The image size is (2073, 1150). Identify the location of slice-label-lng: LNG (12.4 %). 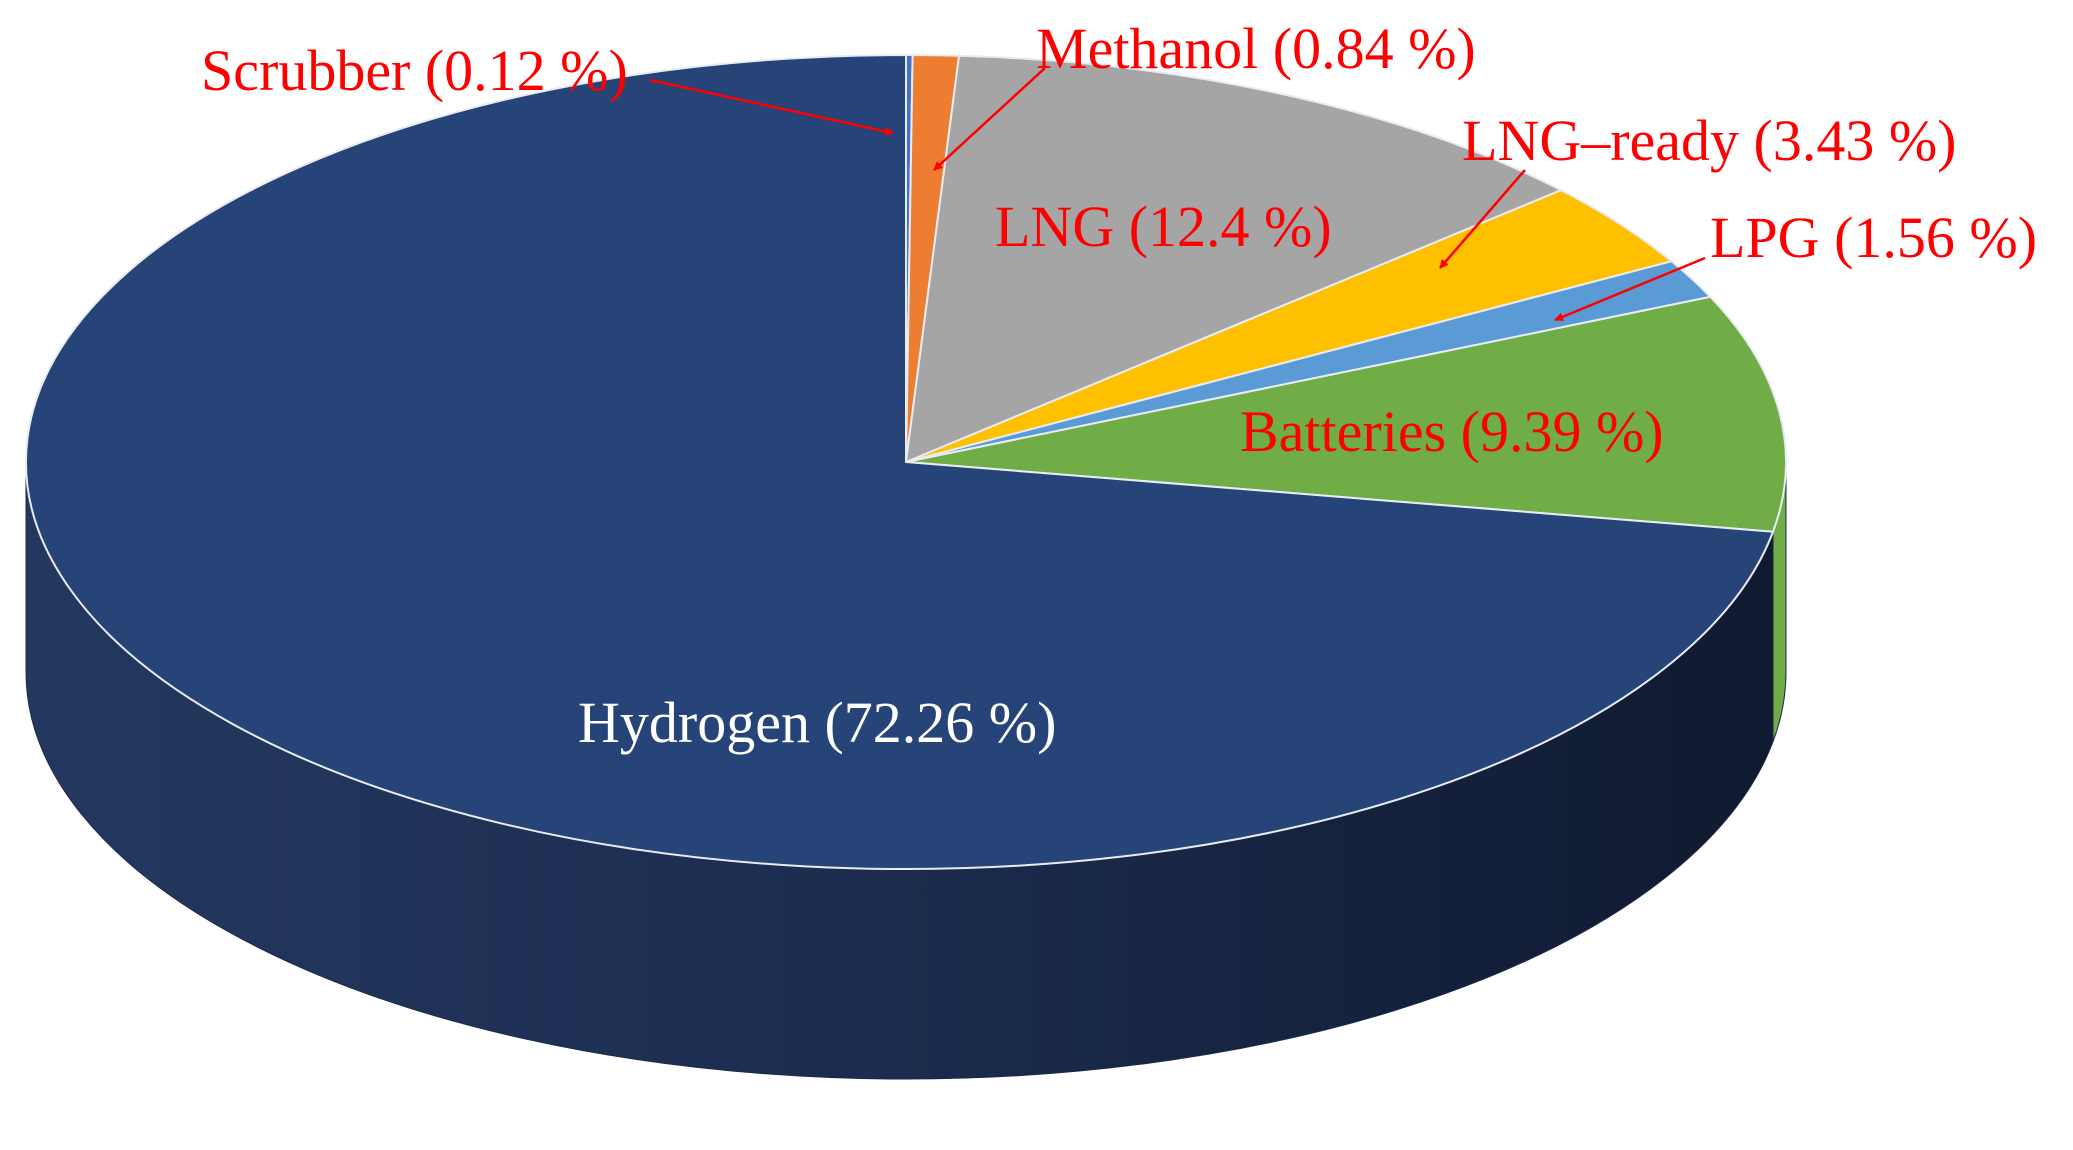
(1163, 226).